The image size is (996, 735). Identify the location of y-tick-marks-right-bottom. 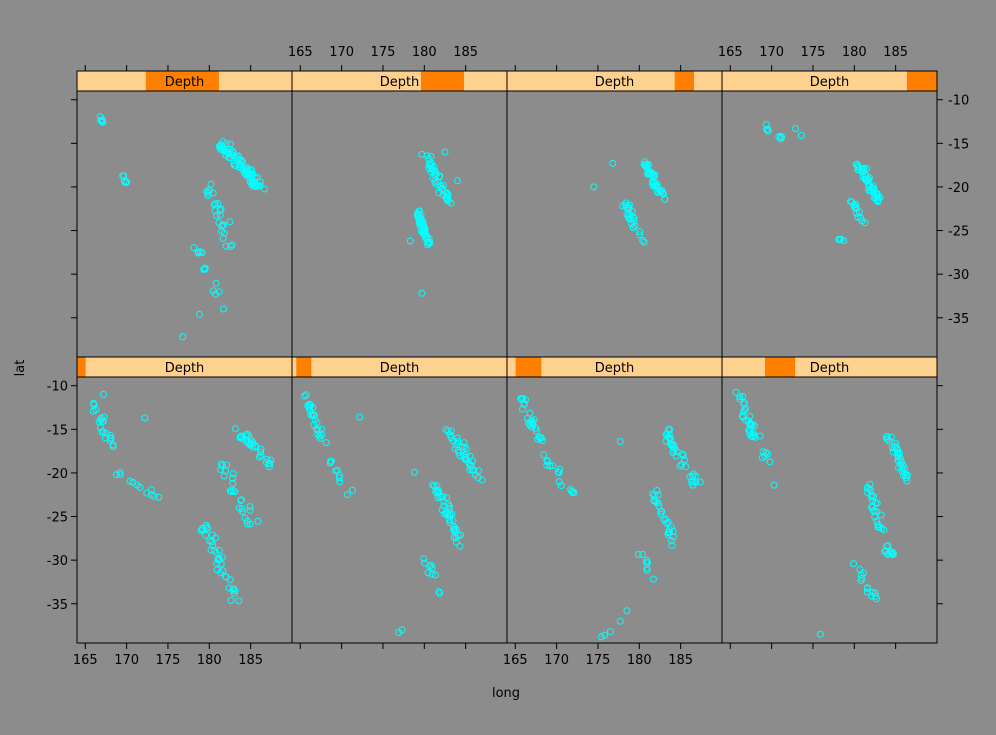
(940, 495).